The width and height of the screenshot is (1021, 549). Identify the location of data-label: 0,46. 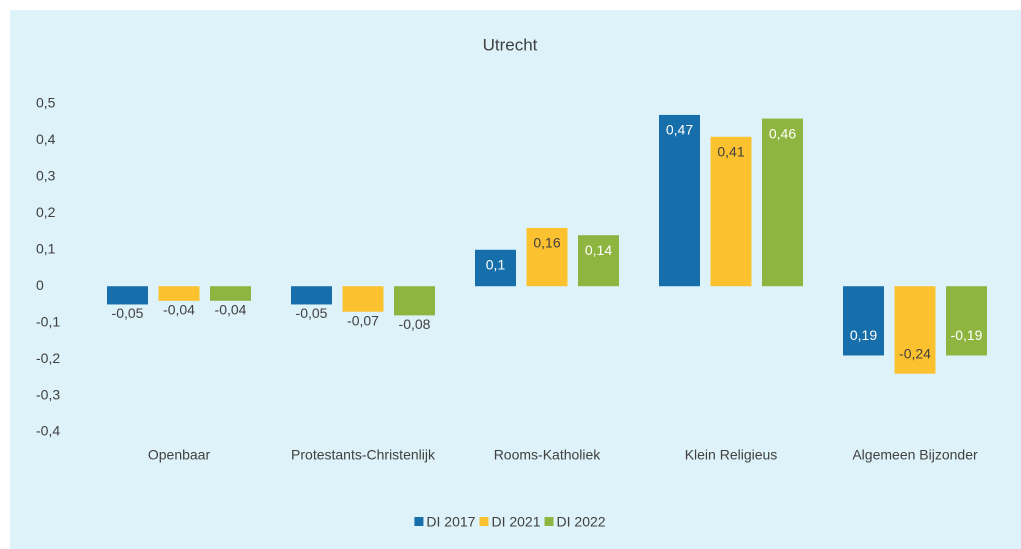
(782, 133).